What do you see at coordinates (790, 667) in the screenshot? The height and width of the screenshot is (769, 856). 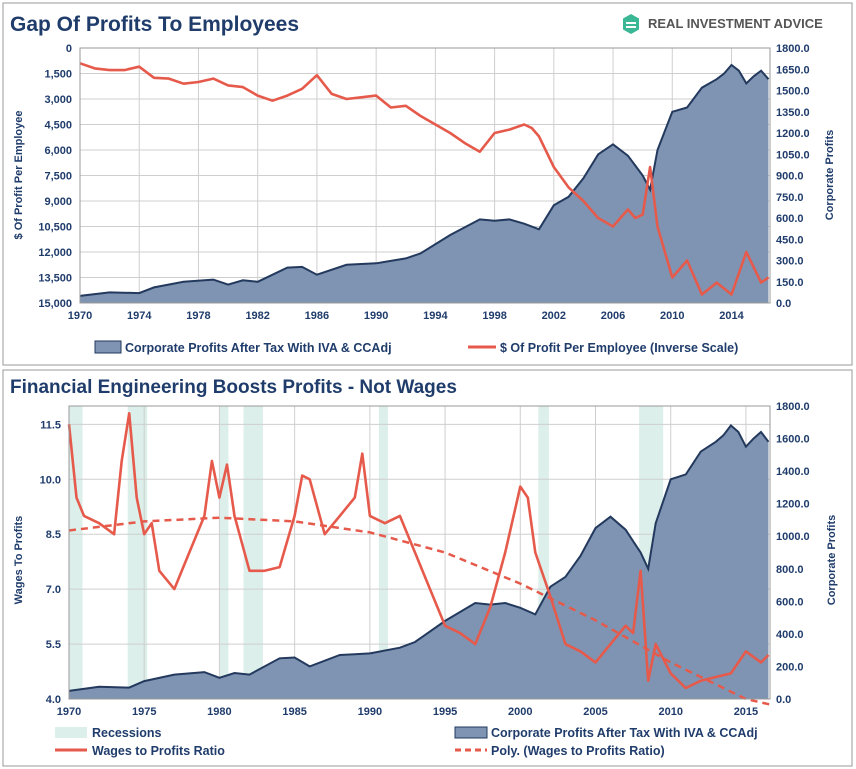 I see `y-right-tick-label: 200.0` at bounding box center [790, 667].